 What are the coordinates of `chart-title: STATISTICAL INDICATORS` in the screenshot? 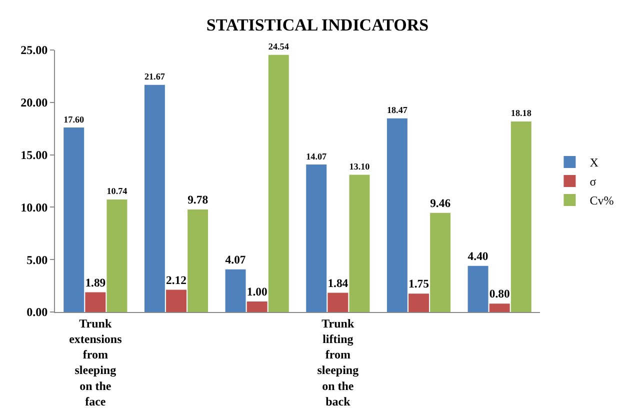 It's located at (317, 24).